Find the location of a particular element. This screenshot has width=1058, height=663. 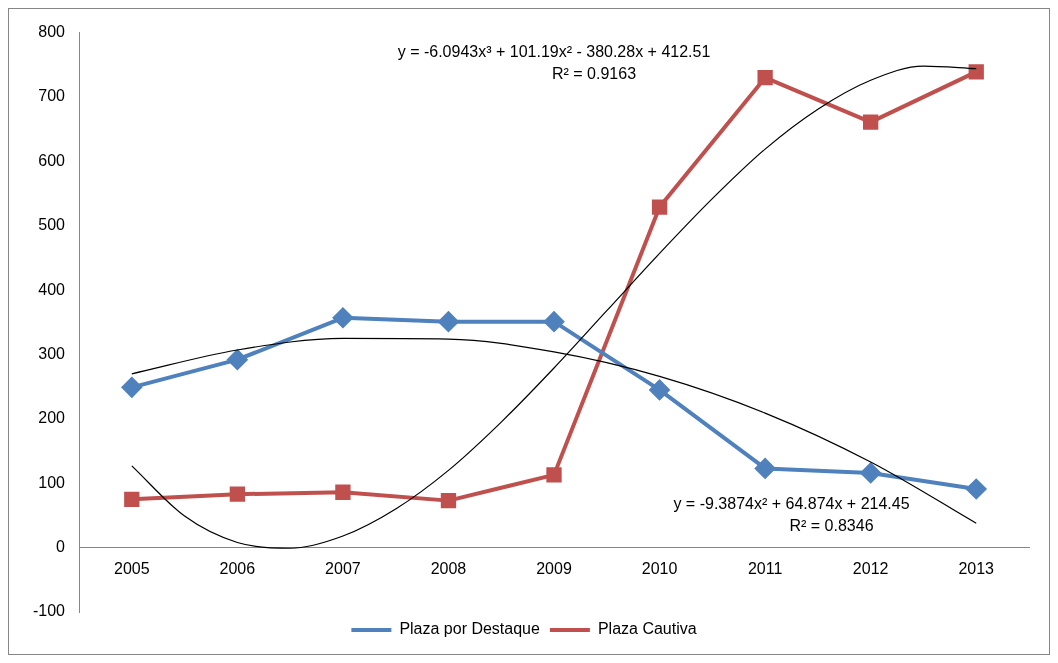

x-tick-label: 2012 is located at coordinates (870, 568).